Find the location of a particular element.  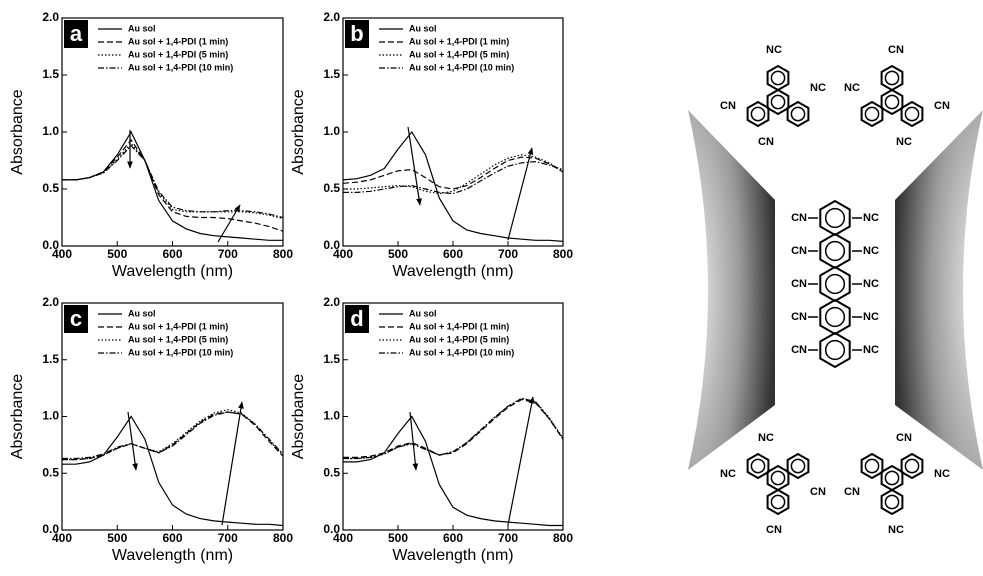

y-tick-label: 0.0 is located at coordinates (331, 245).